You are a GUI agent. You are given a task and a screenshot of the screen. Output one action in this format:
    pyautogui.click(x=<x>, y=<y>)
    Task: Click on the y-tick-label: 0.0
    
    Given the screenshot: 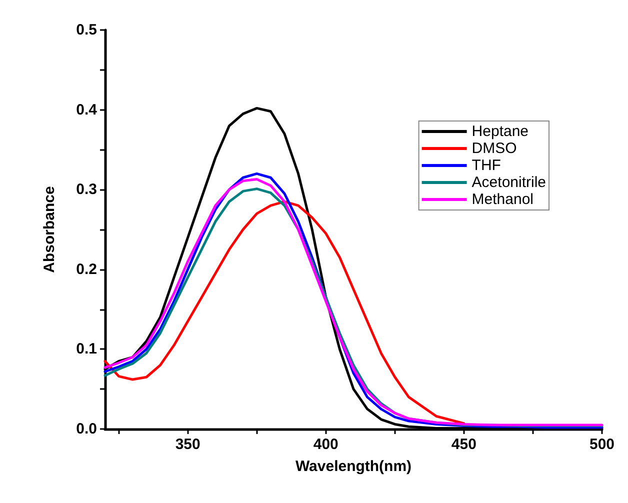 What is the action you would take?
    pyautogui.click(x=86, y=429)
    